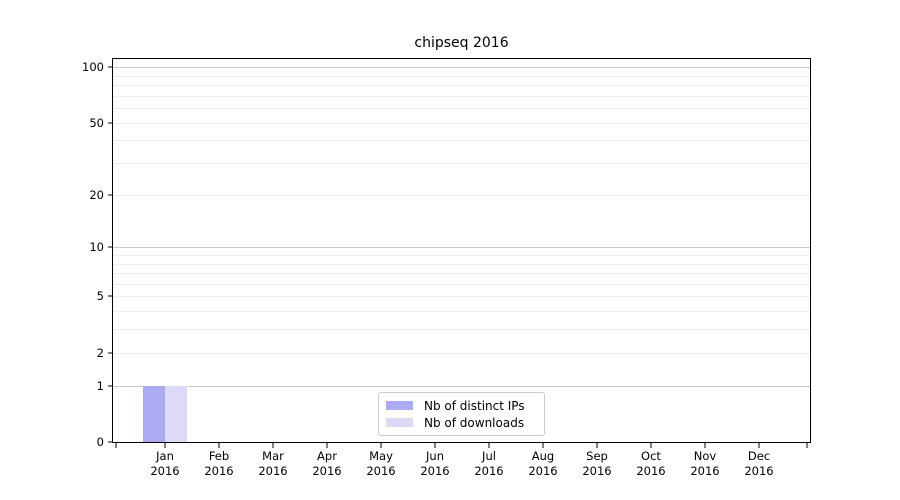 The height and width of the screenshot is (500, 900). Describe the element at coordinates (93, 67) in the screenshot. I see `y-tick-label: 100` at that location.